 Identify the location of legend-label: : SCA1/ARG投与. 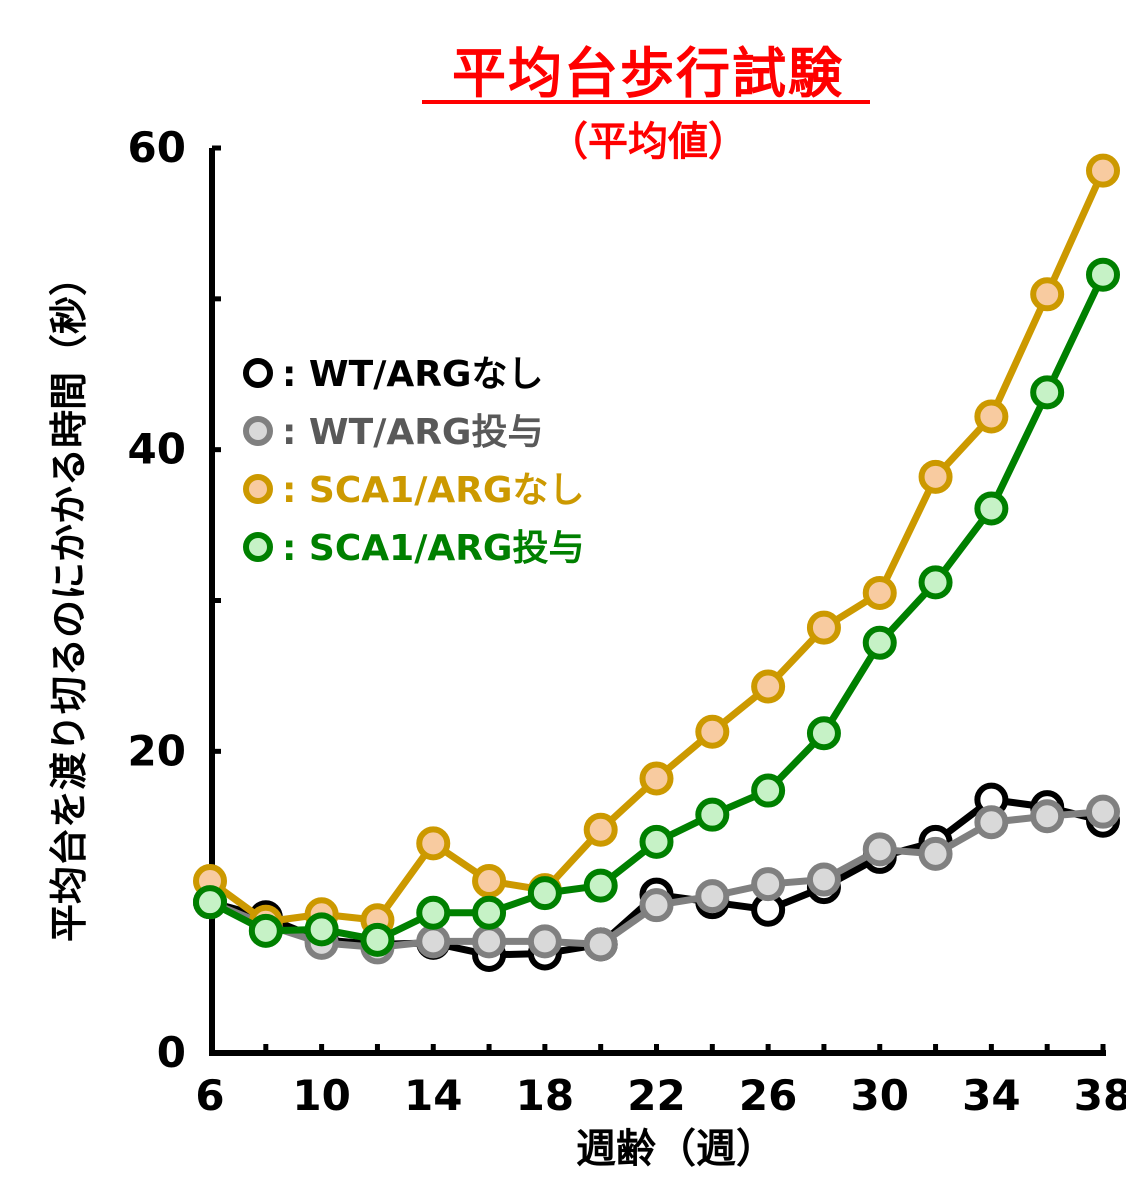
(433, 548).